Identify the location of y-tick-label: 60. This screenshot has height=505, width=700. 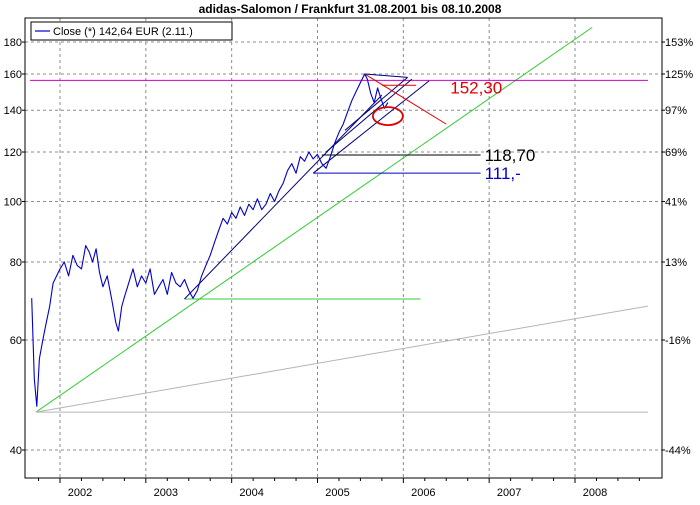
(16, 341).